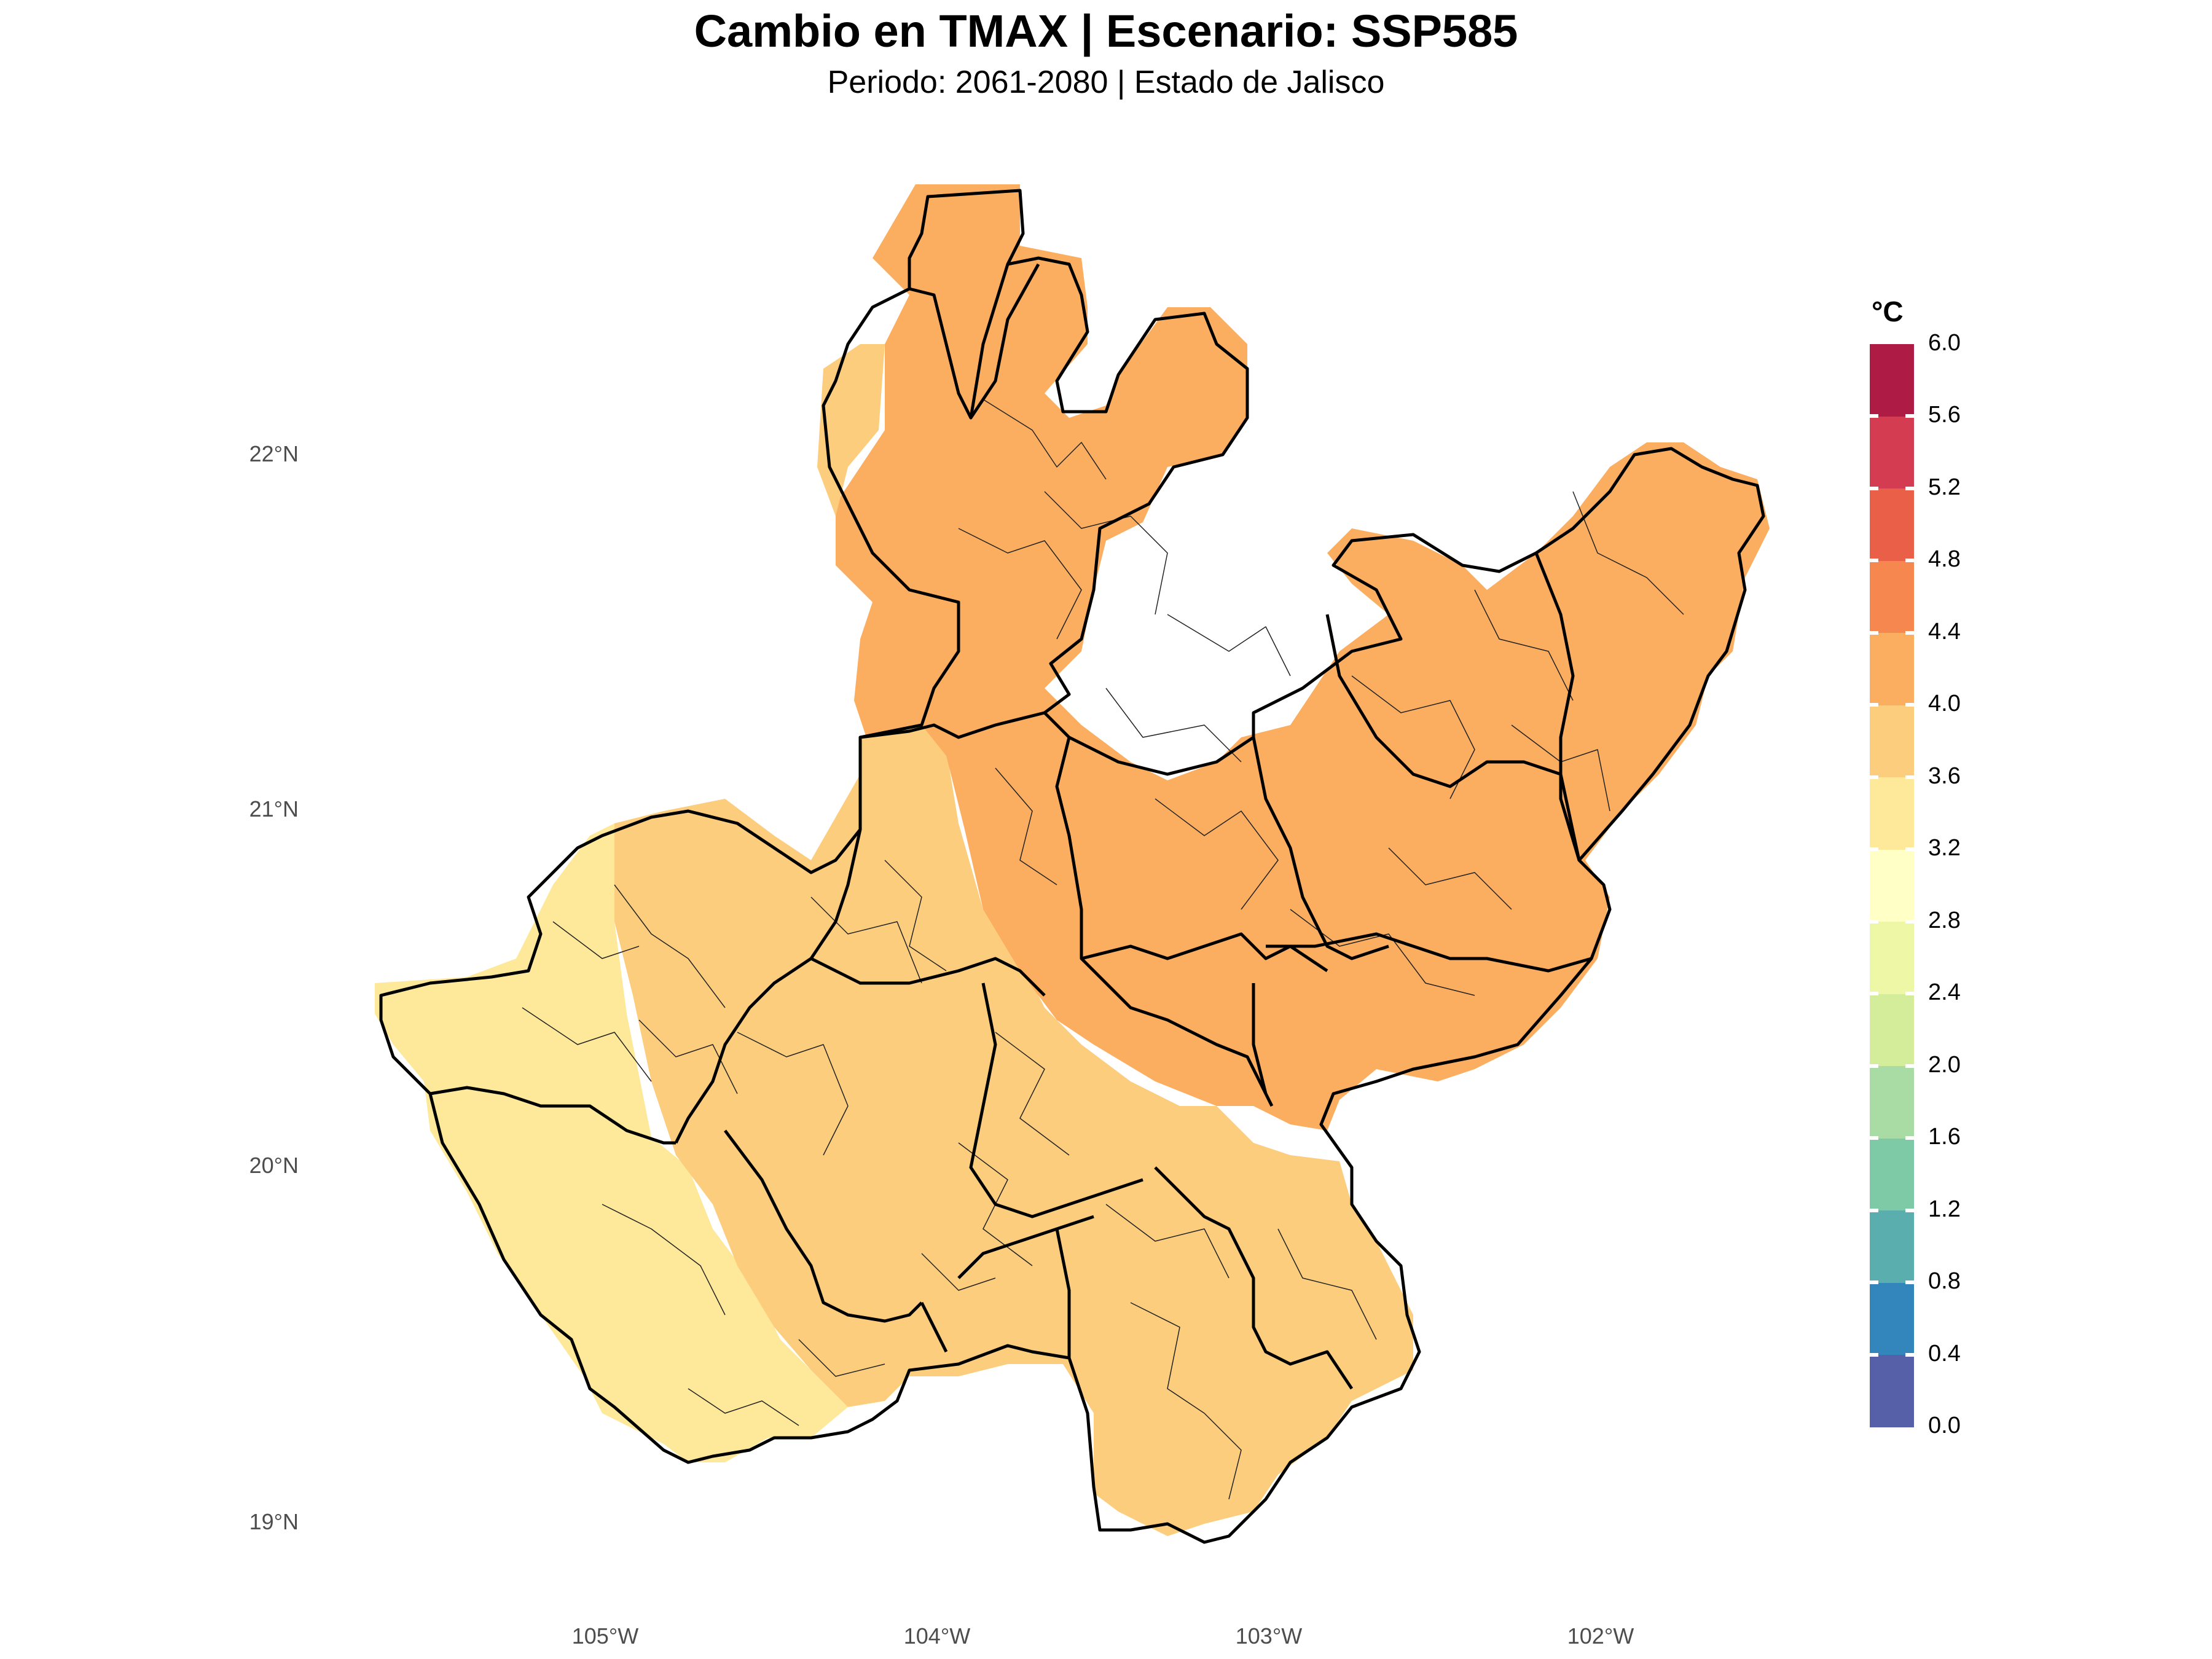  What do you see at coordinates (1892, 524) in the screenshot?
I see `legend-bin-4.8-5.2` at bounding box center [1892, 524].